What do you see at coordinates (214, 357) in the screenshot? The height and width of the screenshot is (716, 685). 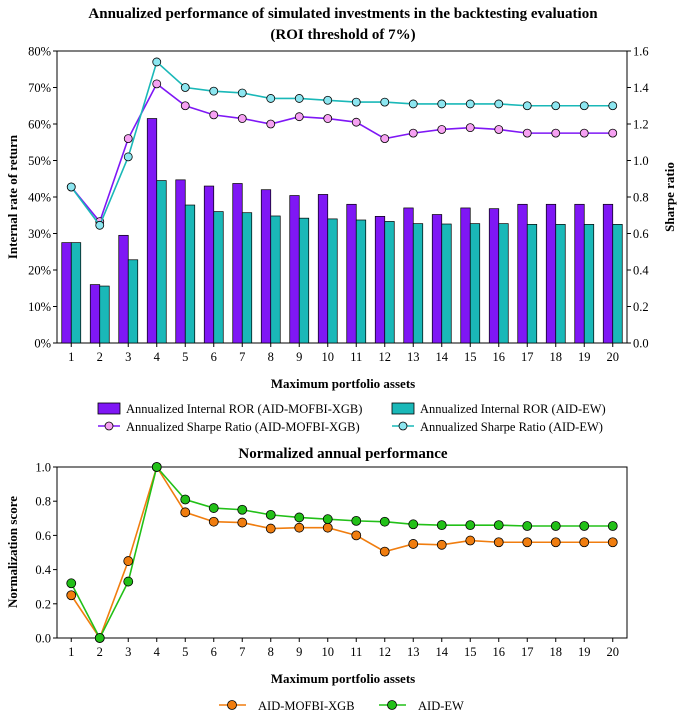 I see `top-x-tick-label: 6` at bounding box center [214, 357].